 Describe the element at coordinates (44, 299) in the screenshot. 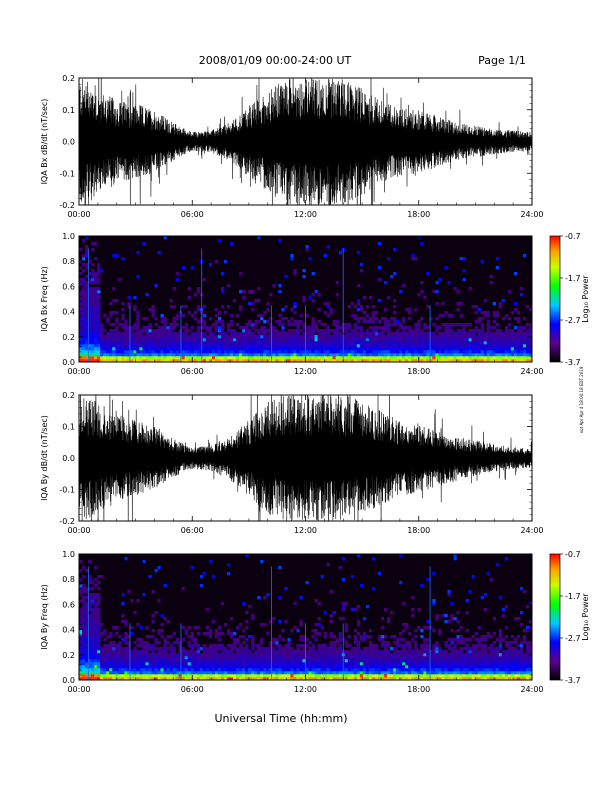

I see `y-axis-label: IQA Bx Freq (Hz)` at that location.